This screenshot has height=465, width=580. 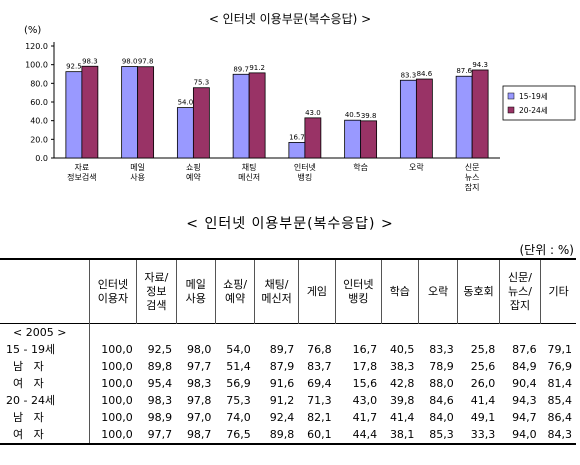 What do you see at coordinates (539, 103) in the screenshot?
I see `legend-box` at bounding box center [539, 103].